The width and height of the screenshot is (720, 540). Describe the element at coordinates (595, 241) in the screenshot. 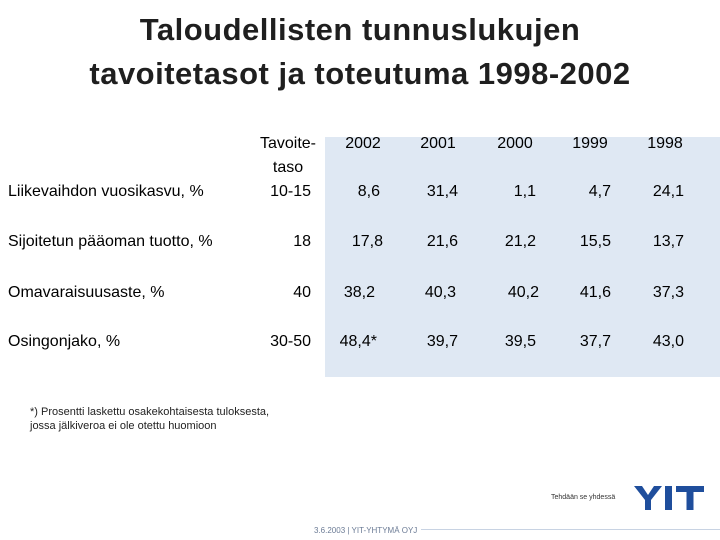

I see `table-cell: 15,5` at that location.